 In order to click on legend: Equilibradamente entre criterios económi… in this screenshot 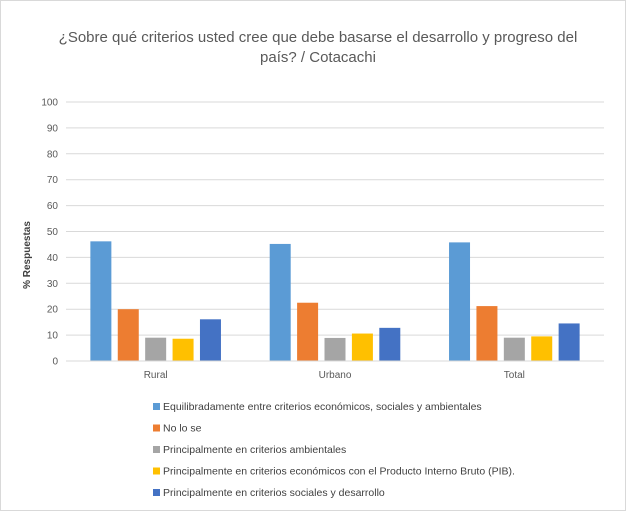, I will do `click(334, 450)`.